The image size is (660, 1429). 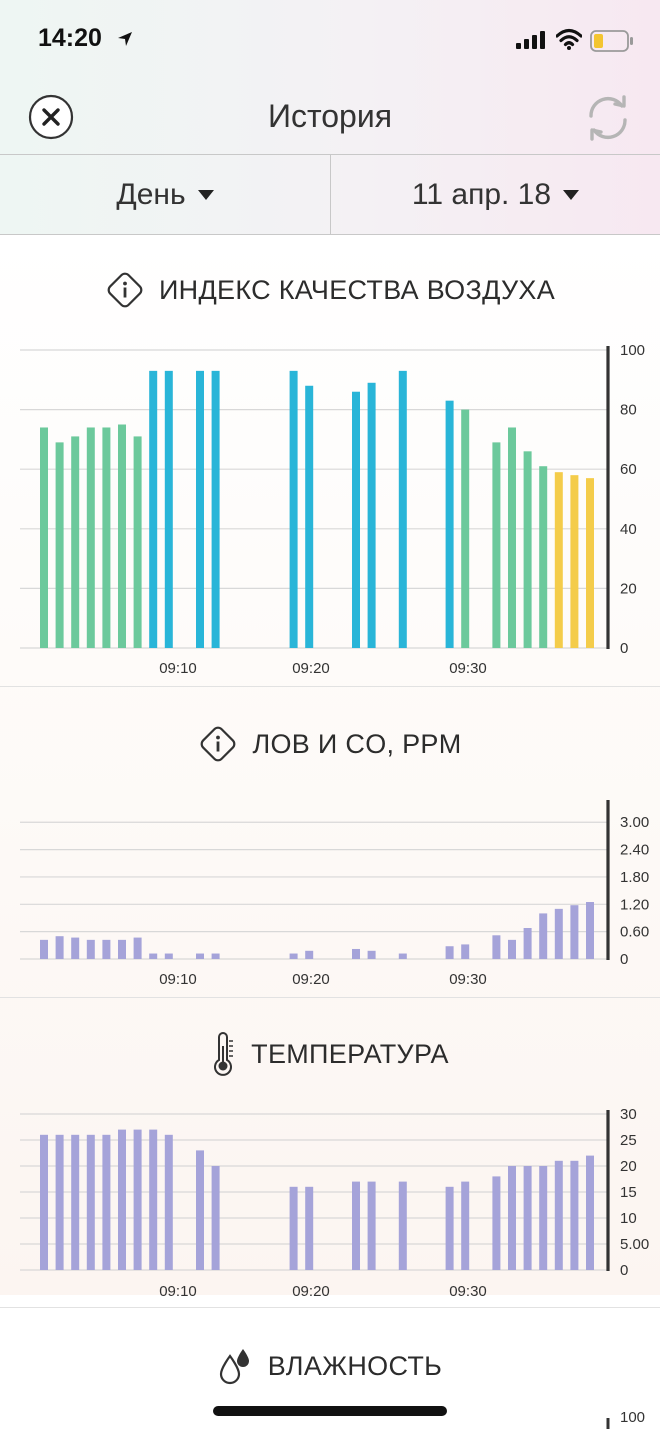 I want to click on section-divider, so click(x=330, y=686).